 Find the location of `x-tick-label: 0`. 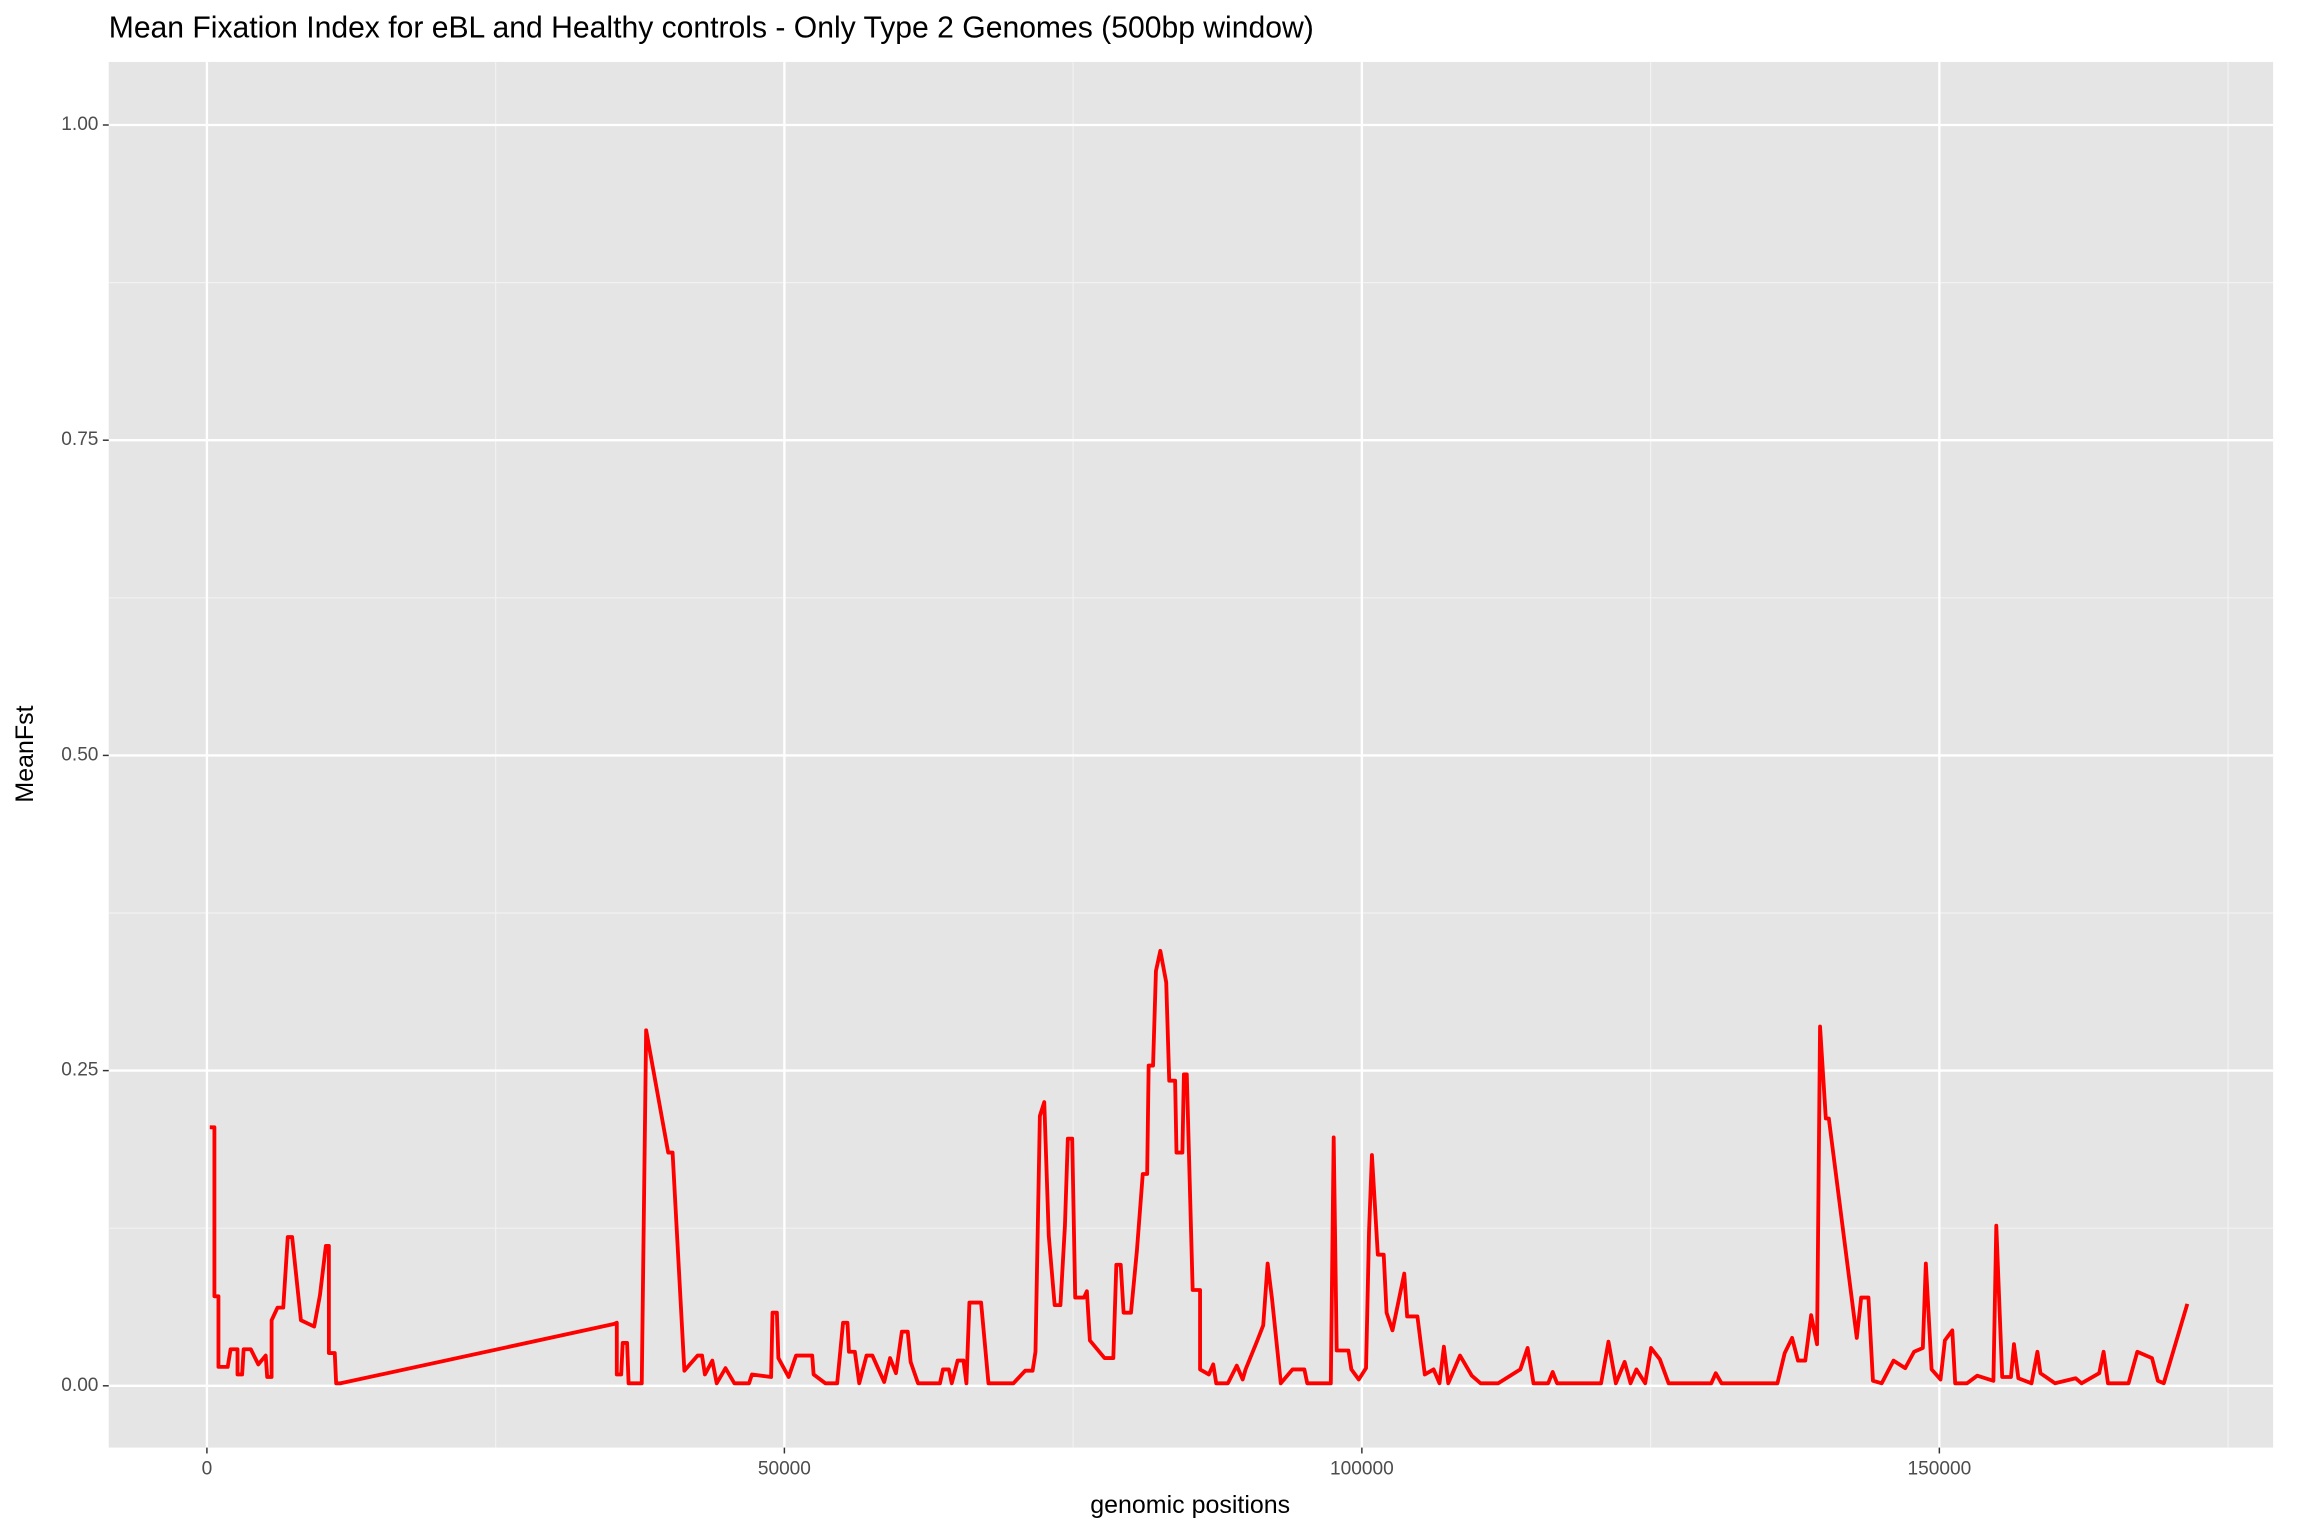

x-tick-label: 0 is located at coordinates (207, 1469).